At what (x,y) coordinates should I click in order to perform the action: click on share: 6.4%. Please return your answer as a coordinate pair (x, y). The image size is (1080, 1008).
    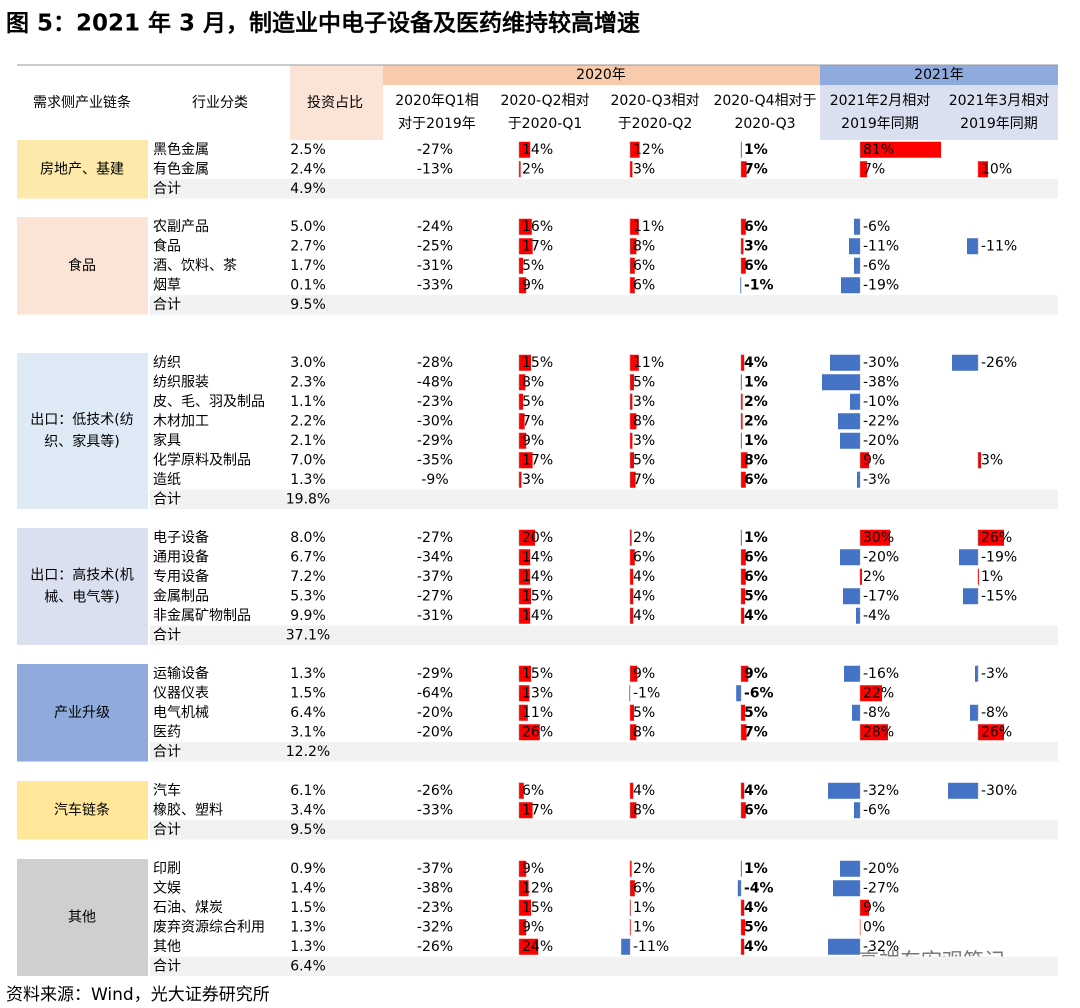
    Looking at the image, I should click on (308, 713).